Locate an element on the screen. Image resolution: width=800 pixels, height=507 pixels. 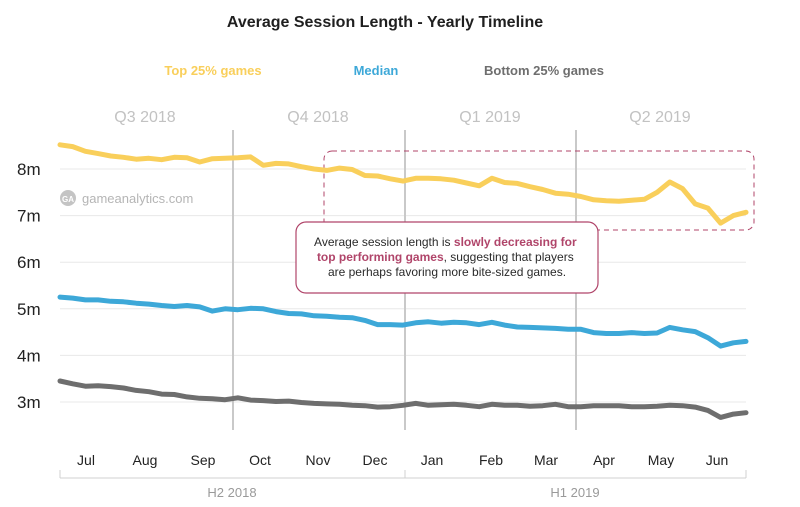
quarter-label-q1-2019: Q1 2019 is located at coordinates (489, 117).